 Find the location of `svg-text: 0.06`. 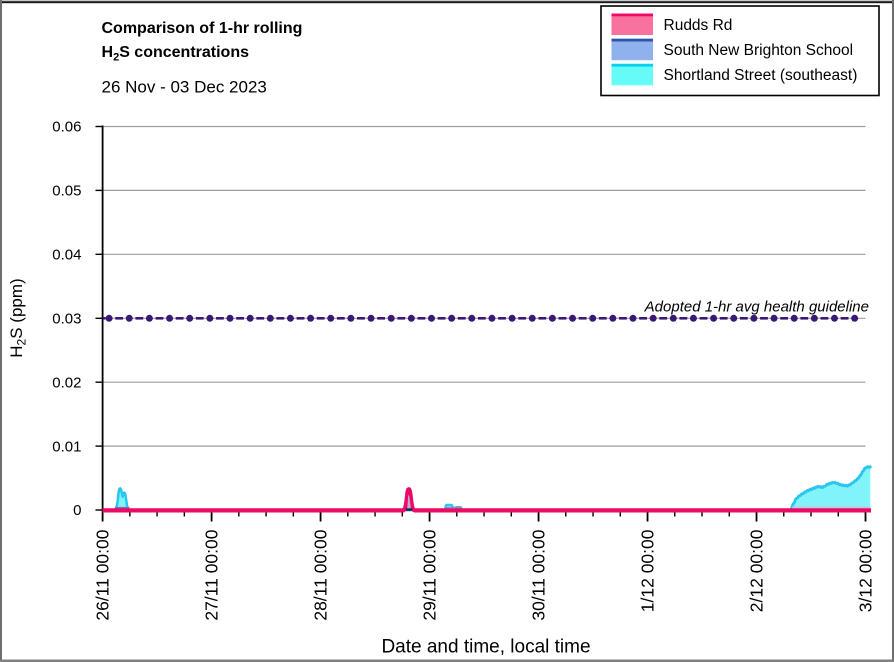

svg-text: 0.06 is located at coordinates (66, 127).